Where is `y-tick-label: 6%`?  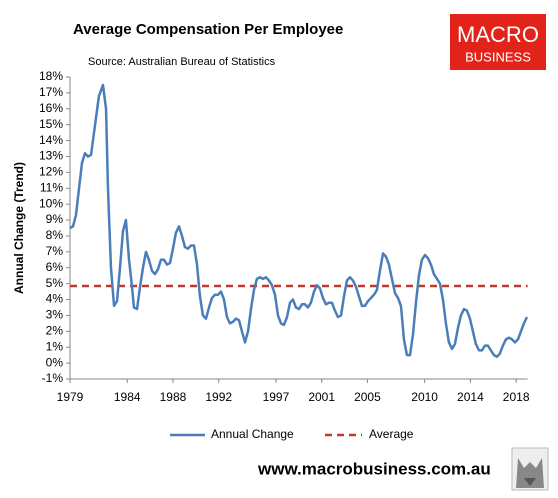 y-tick-label: 6% is located at coordinates (55, 267).